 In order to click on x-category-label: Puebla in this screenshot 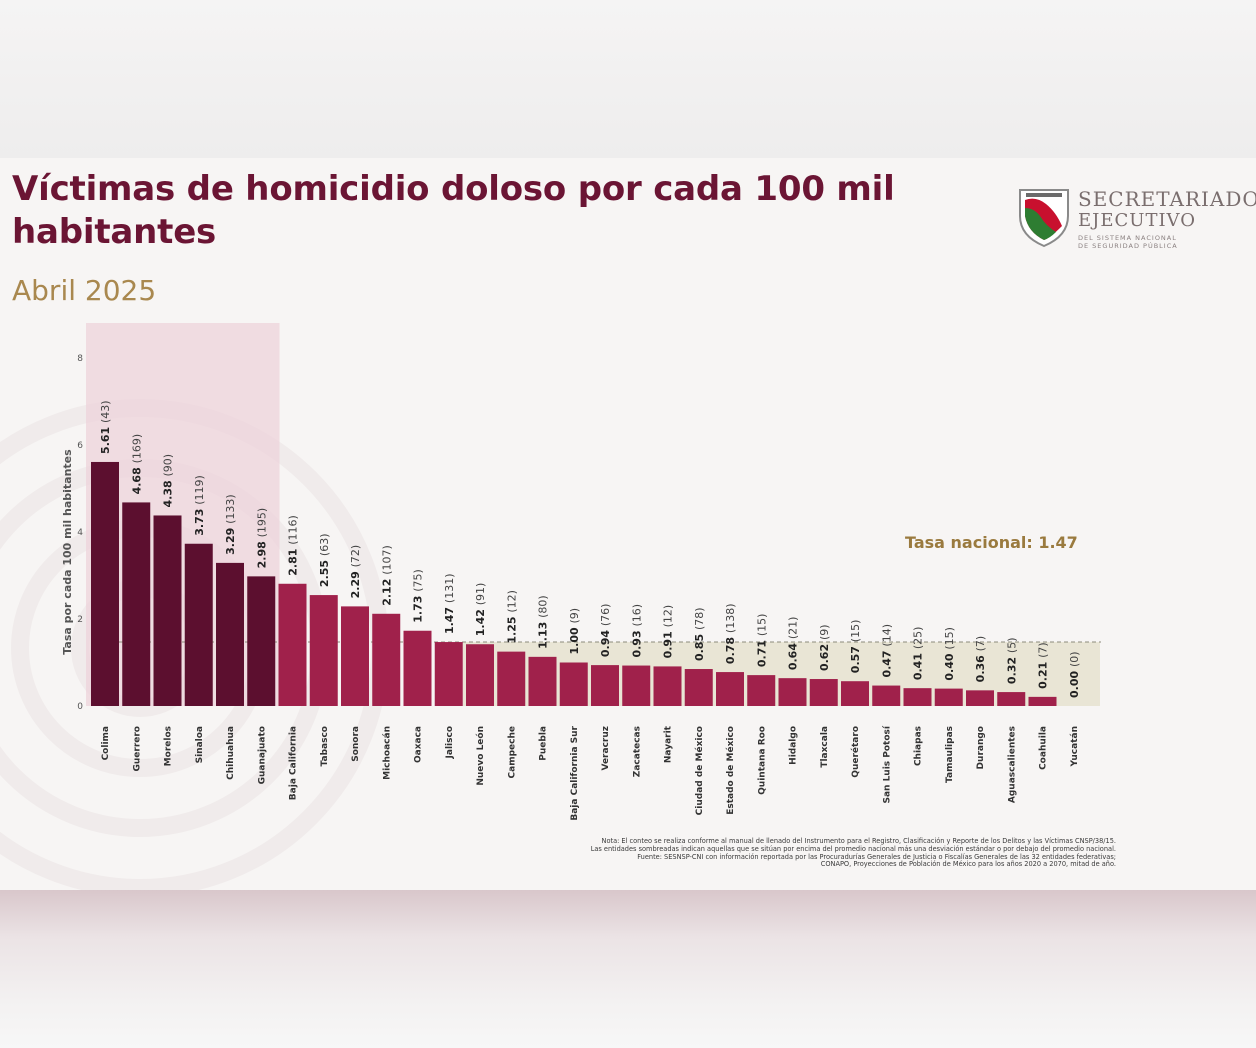, I will do `click(544, 743)`.